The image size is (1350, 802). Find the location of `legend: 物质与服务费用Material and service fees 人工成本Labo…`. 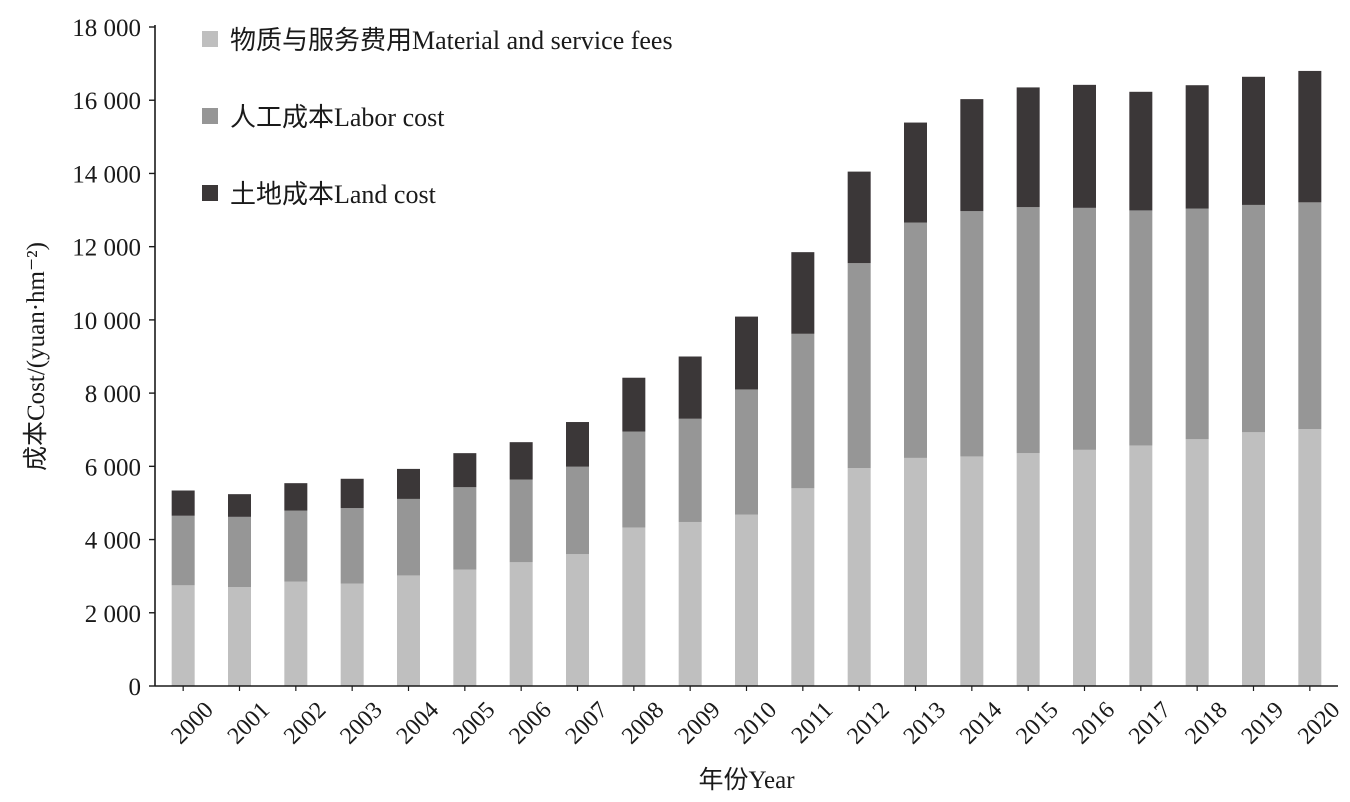

legend: 物质与服务费用Material and service fees 人工成本Labo… is located at coordinates (437, 117).